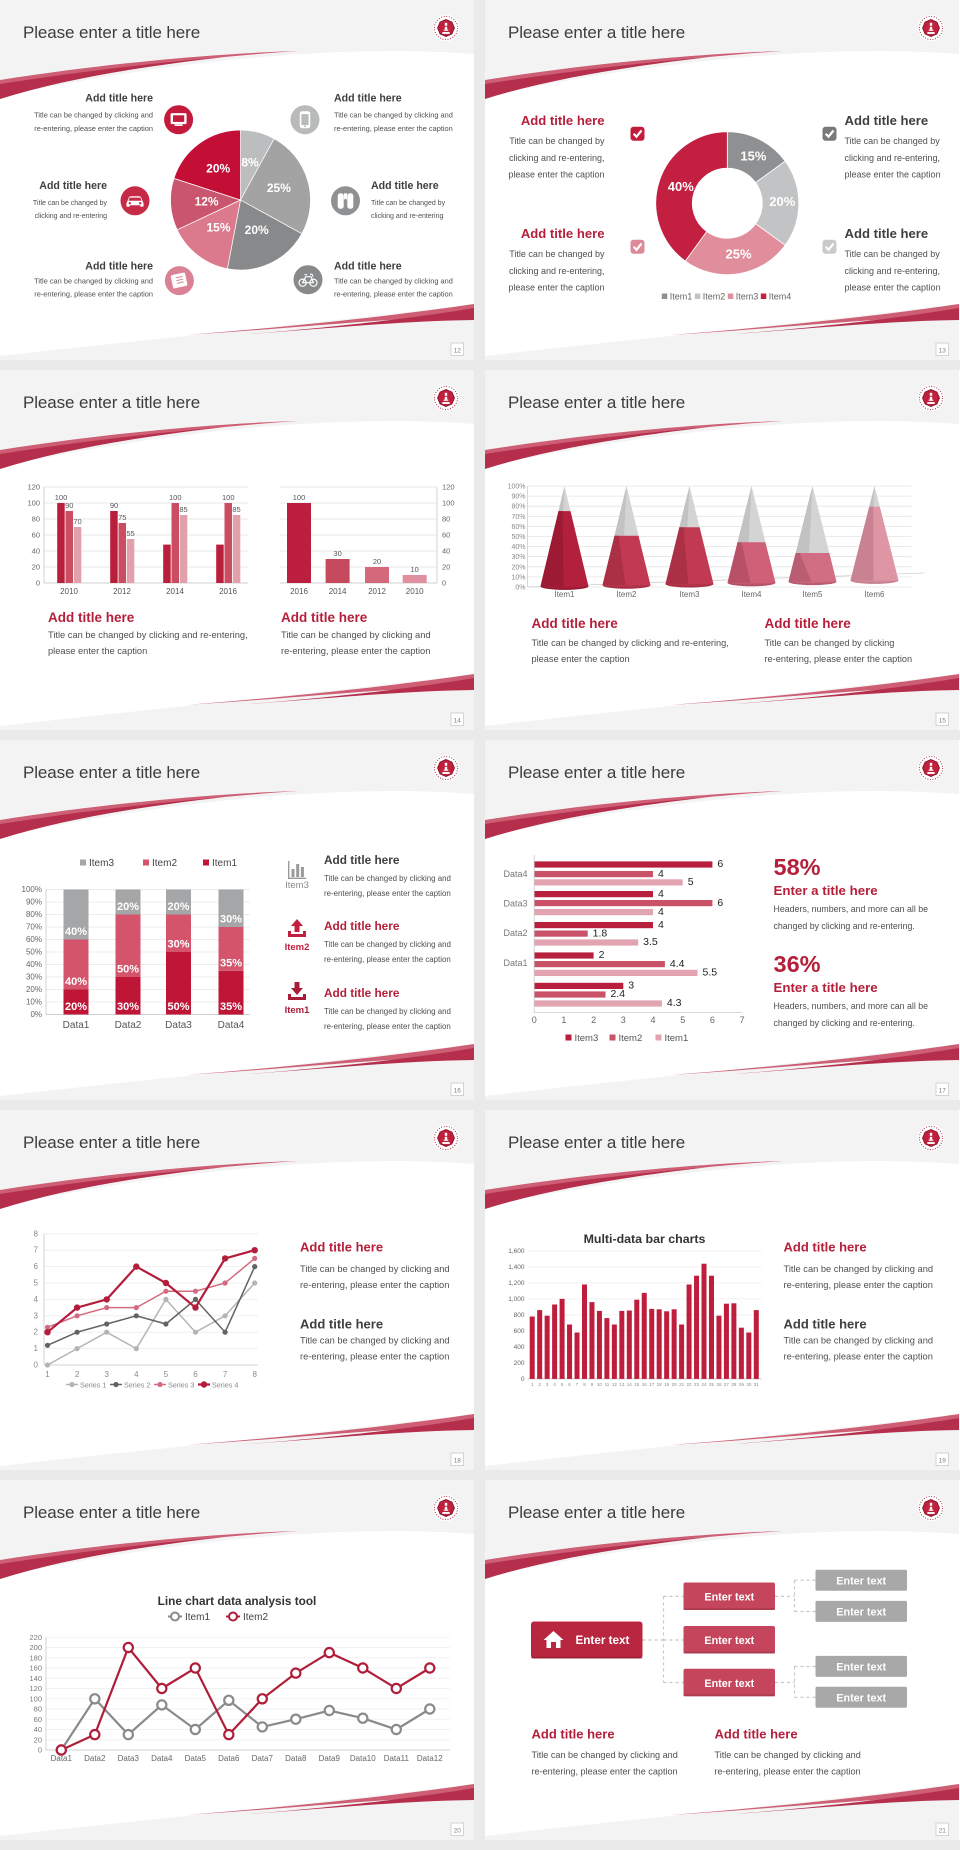  What do you see at coordinates (851, 909) in the screenshot?
I see `svg-text:Headers, numbers, and more can: Headers, numbers, and more can all be` at bounding box center [851, 909].